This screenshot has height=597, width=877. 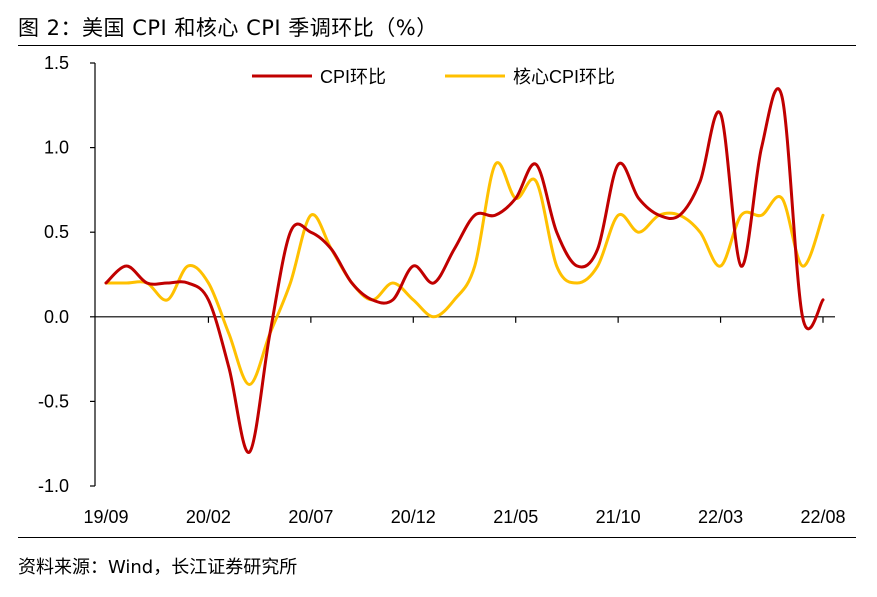 I want to click on y-tick-label: -0.5, so click(x=53, y=401).